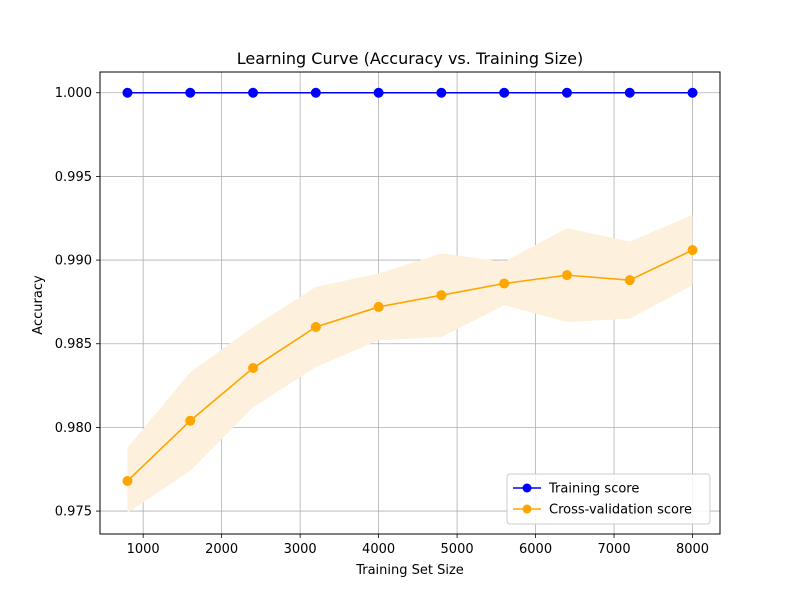  I want to click on legend-box, so click(608, 499).